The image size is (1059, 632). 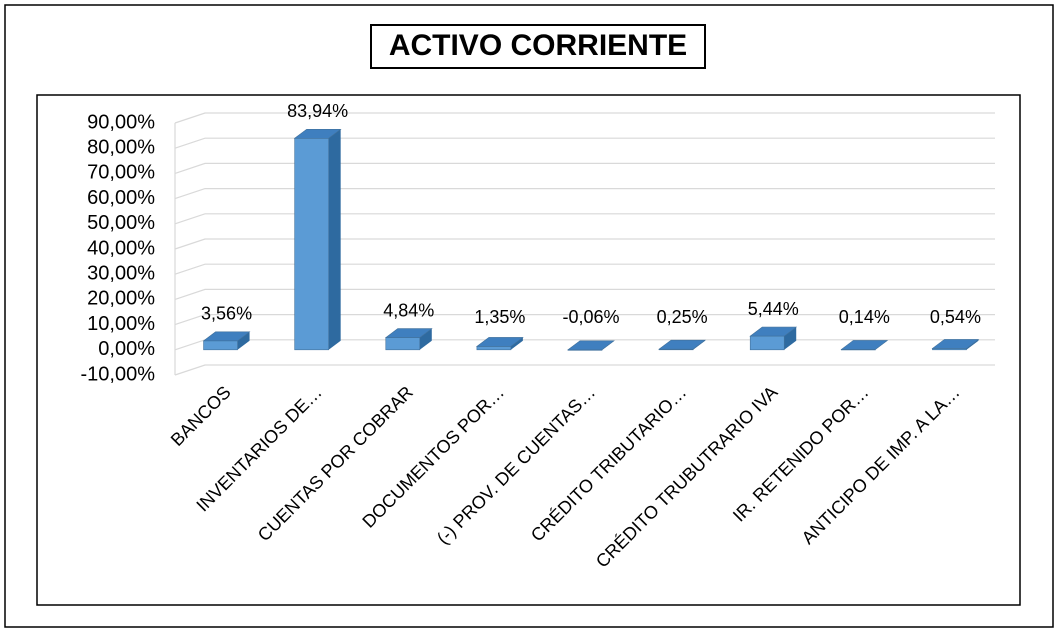 I want to click on y-tick-label: 40,00%, so click(x=121, y=248).